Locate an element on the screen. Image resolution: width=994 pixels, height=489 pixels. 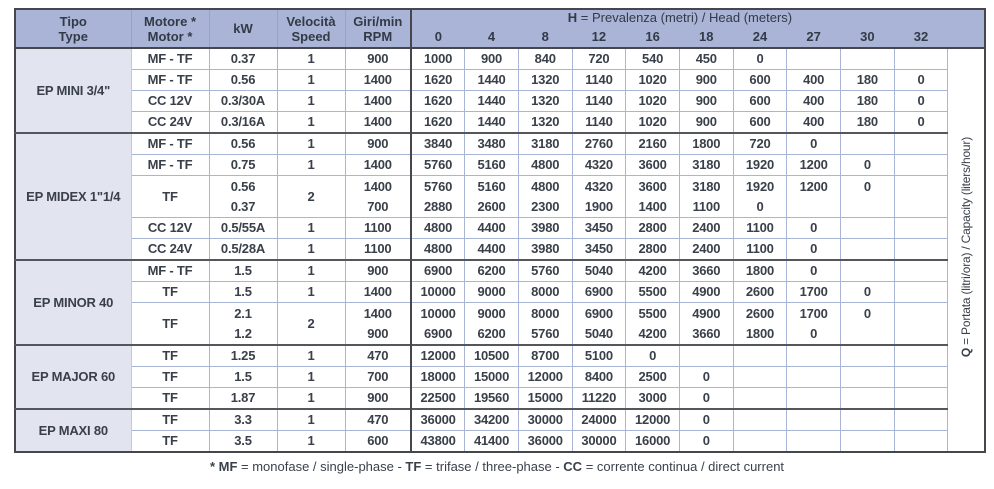
capacity-value-cell: 9000 is located at coordinates (491, 292).